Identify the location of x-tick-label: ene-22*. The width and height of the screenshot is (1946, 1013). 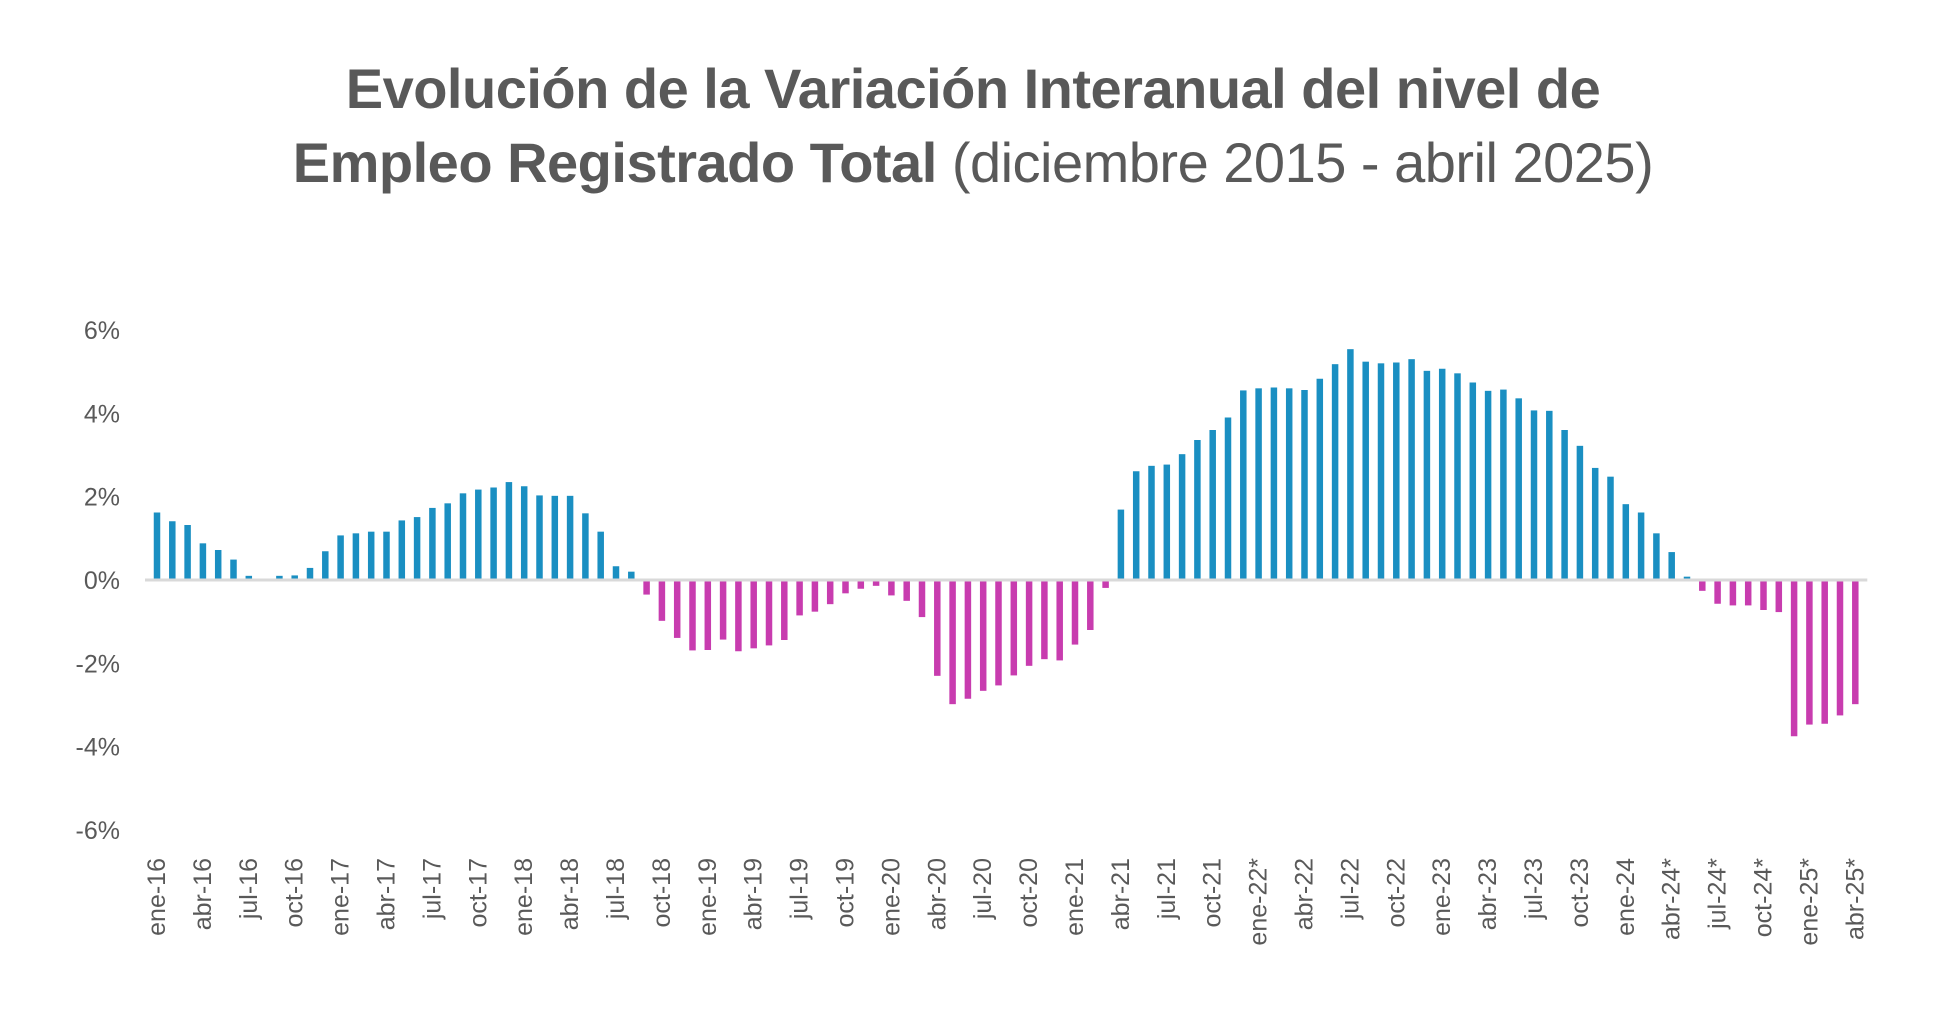
(1259, 902).